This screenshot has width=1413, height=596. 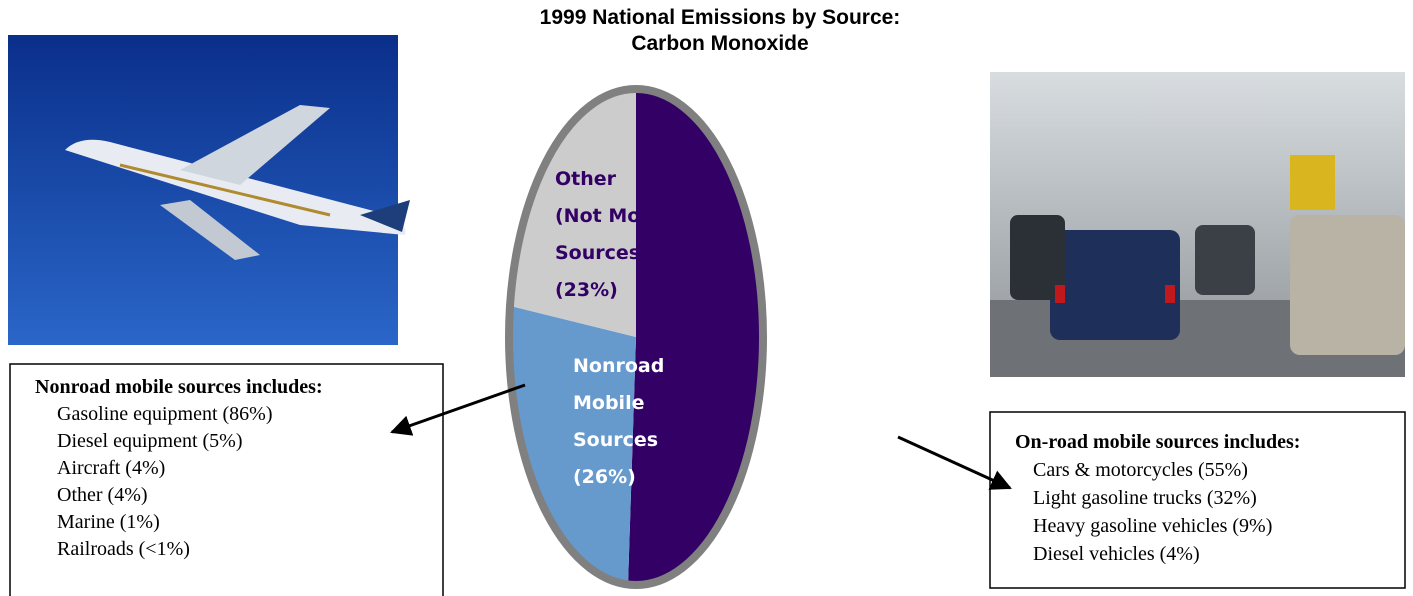 What do you see at coordinates (150, 441) in the screenshot?
I see `breakdown-item: Diesel equipment (5%)` at bounding box center [150, 441].